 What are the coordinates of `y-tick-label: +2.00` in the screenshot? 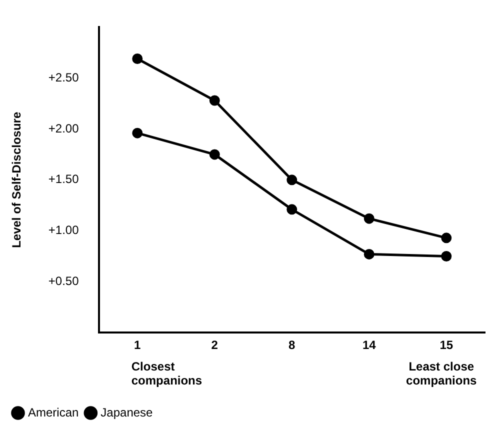 It's located at (64, 128).